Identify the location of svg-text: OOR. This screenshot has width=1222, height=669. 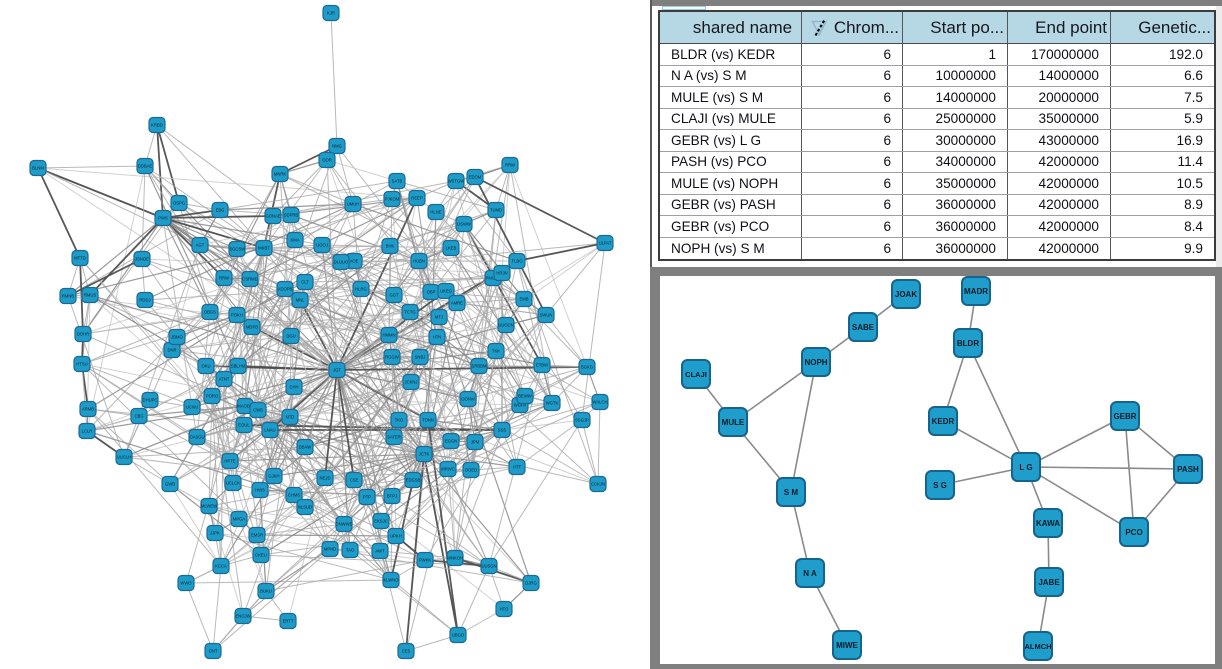
(327, 160).